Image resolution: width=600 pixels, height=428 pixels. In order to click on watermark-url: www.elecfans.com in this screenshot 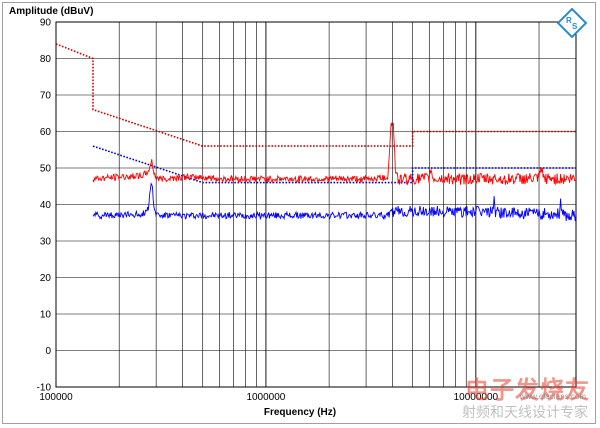, I will do `click(552, 396)`.